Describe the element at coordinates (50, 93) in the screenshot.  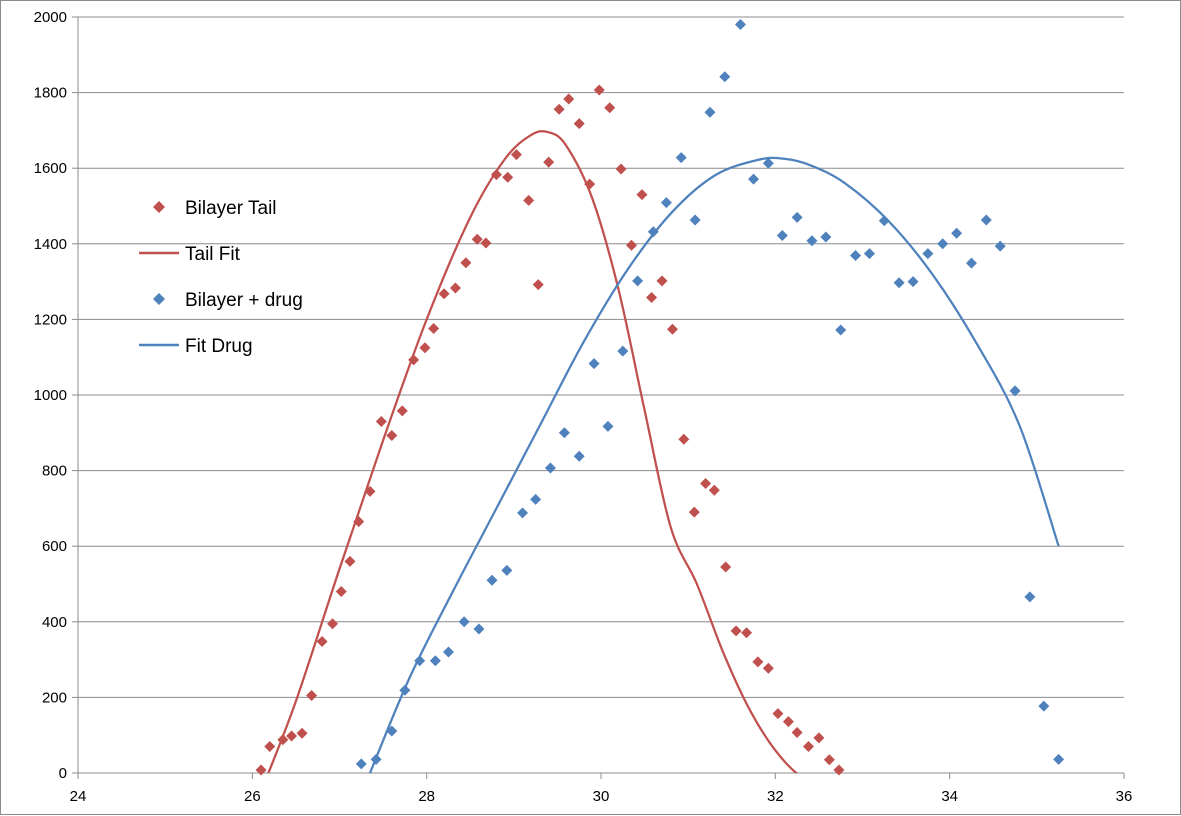
I see `y-tick-label: 1800` at that location.